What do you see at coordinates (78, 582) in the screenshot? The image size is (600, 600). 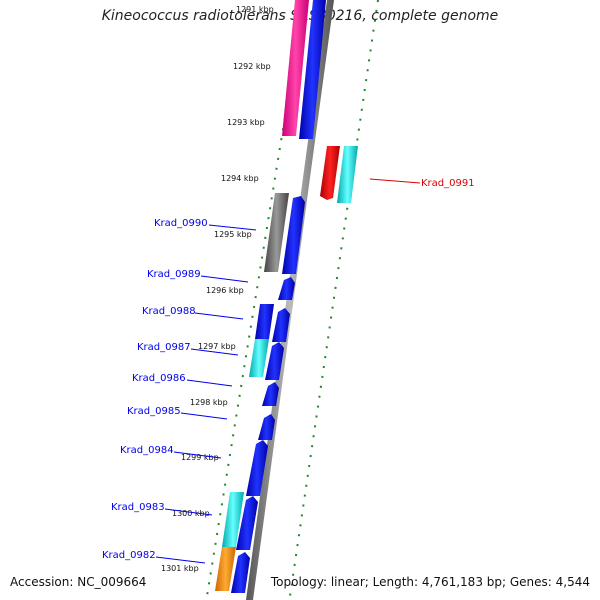 I see `accession-text: Accession: NC_009664` at bounding box center [78, 582].